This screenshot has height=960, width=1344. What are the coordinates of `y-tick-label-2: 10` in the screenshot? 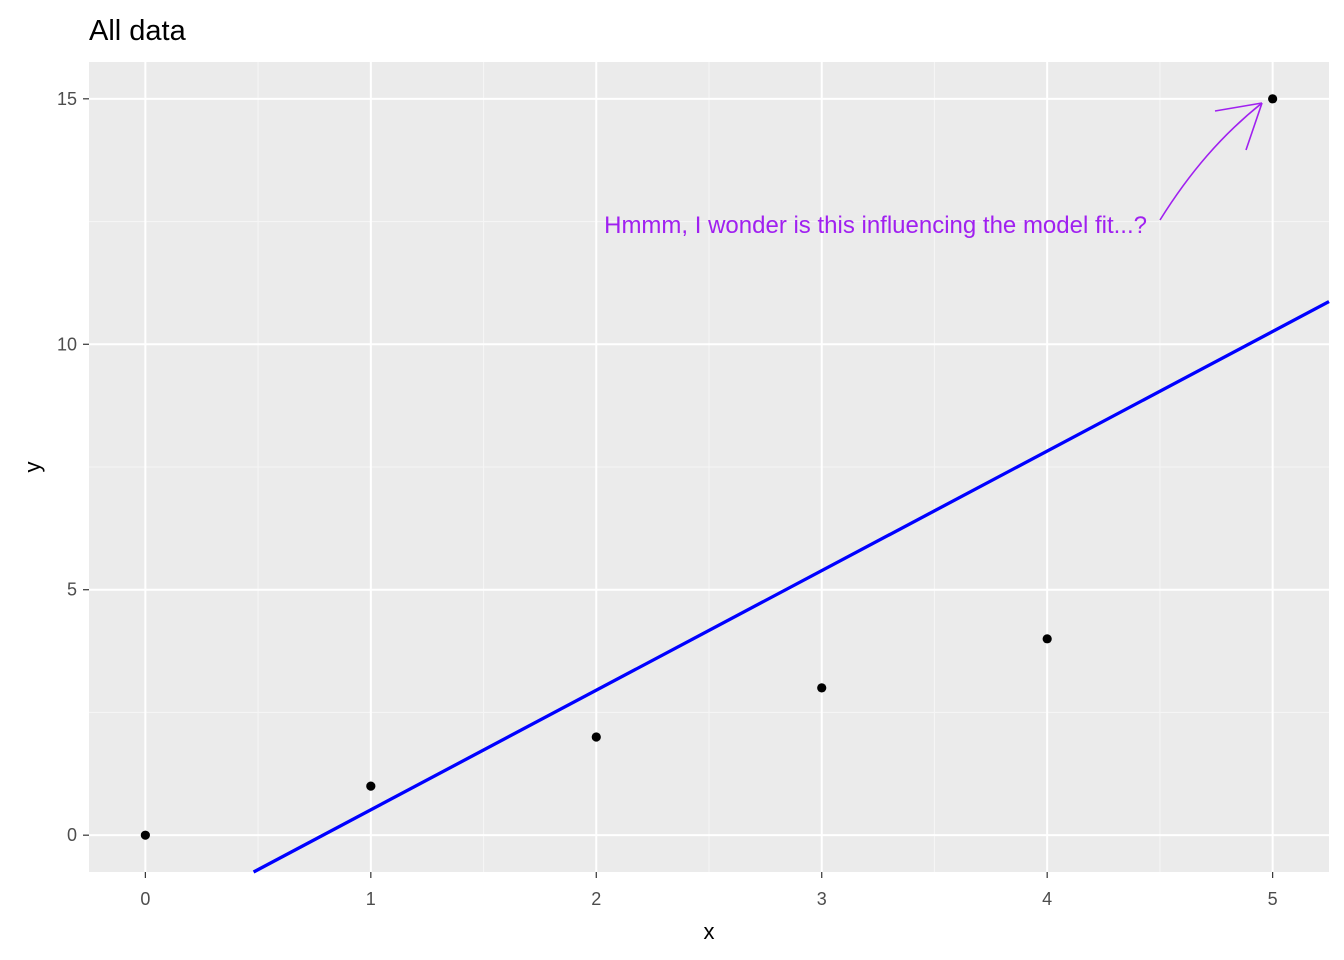 It's located at (67, 344).